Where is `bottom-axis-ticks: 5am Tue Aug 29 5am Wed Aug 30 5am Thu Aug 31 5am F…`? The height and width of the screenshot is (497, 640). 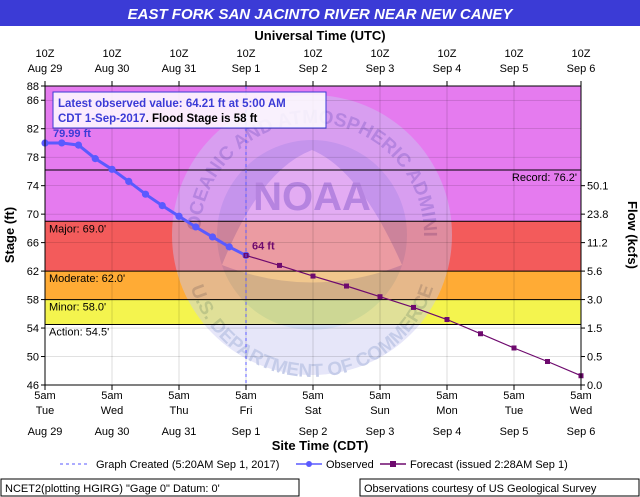 bottom-axis-ticks: 5am Tue Aug 29 5am Wed Aug 30 5am Thu Aug 31 5am F… is located at coordinates (312, 411).